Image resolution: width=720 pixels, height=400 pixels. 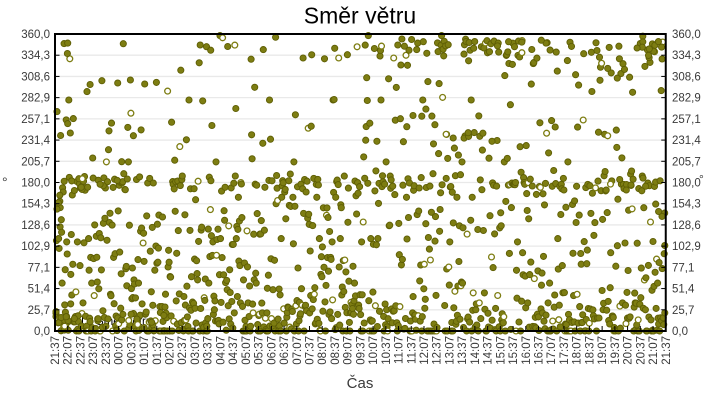 I want to click on svg-text: 15:07, so click(x=501, y=350).